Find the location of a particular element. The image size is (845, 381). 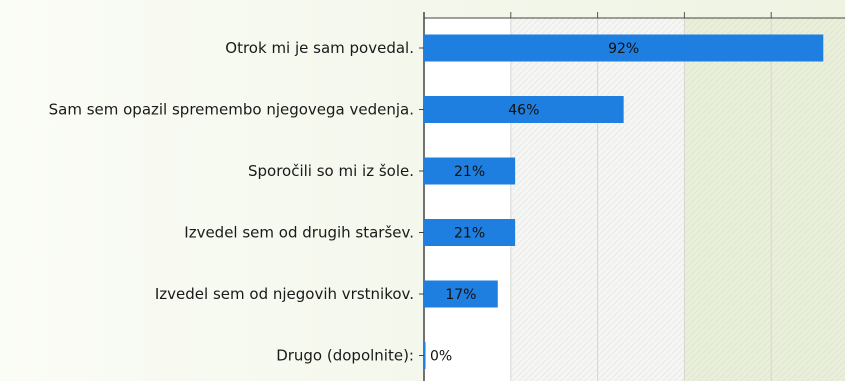

category-label: Izvedel sem od njegovih vrstnikov. is located at coordinates (284, 294).